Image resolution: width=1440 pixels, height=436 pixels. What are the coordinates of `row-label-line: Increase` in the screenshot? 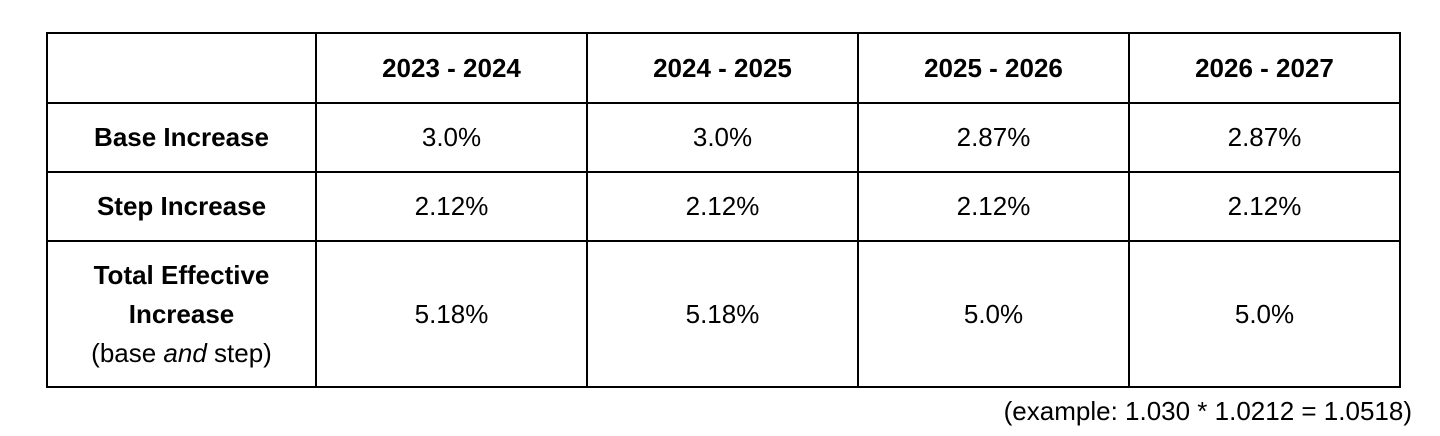 It's located at (181, 313).